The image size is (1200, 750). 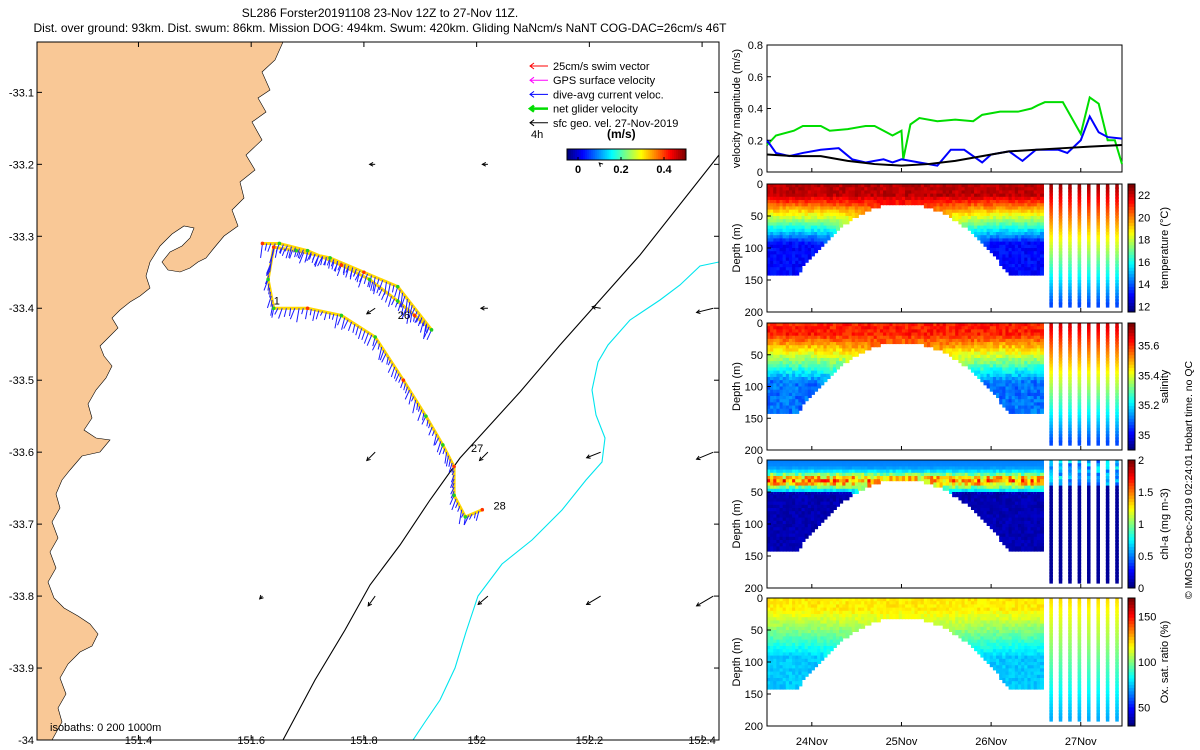 I want to click on map-xtick-label: 152, so click(x=476, y=741).